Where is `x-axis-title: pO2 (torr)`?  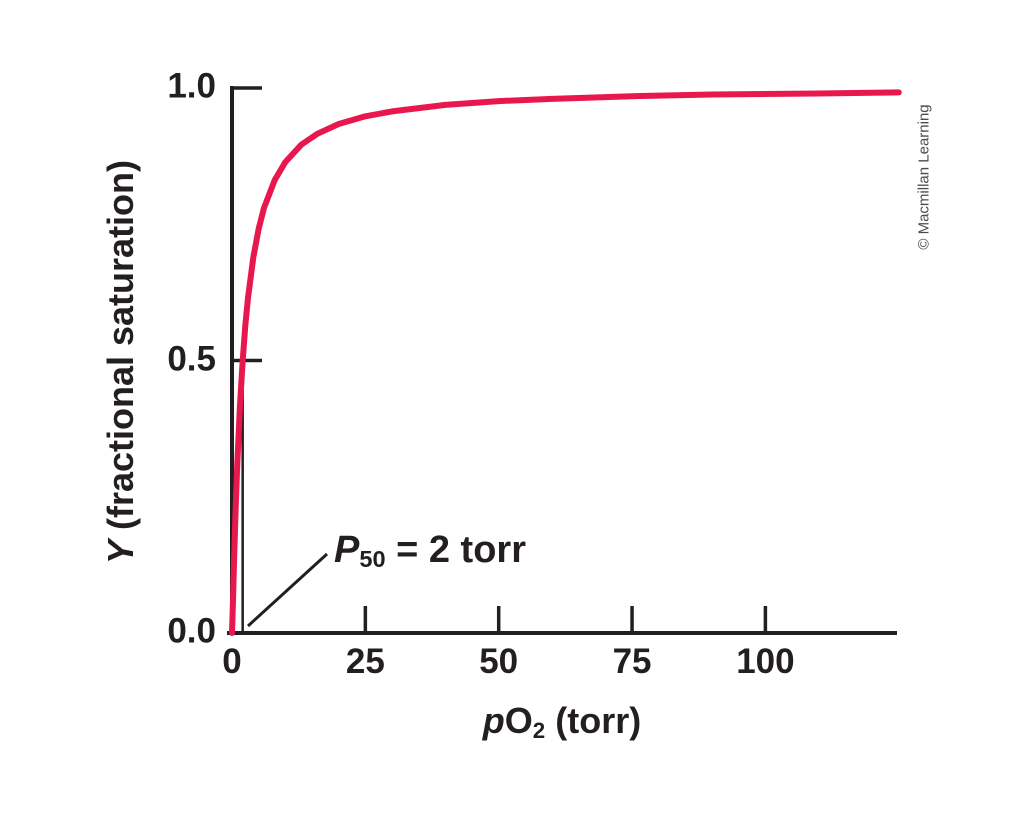
x-axis-title: pO2 (torr) is located at coordinates (562, 722).